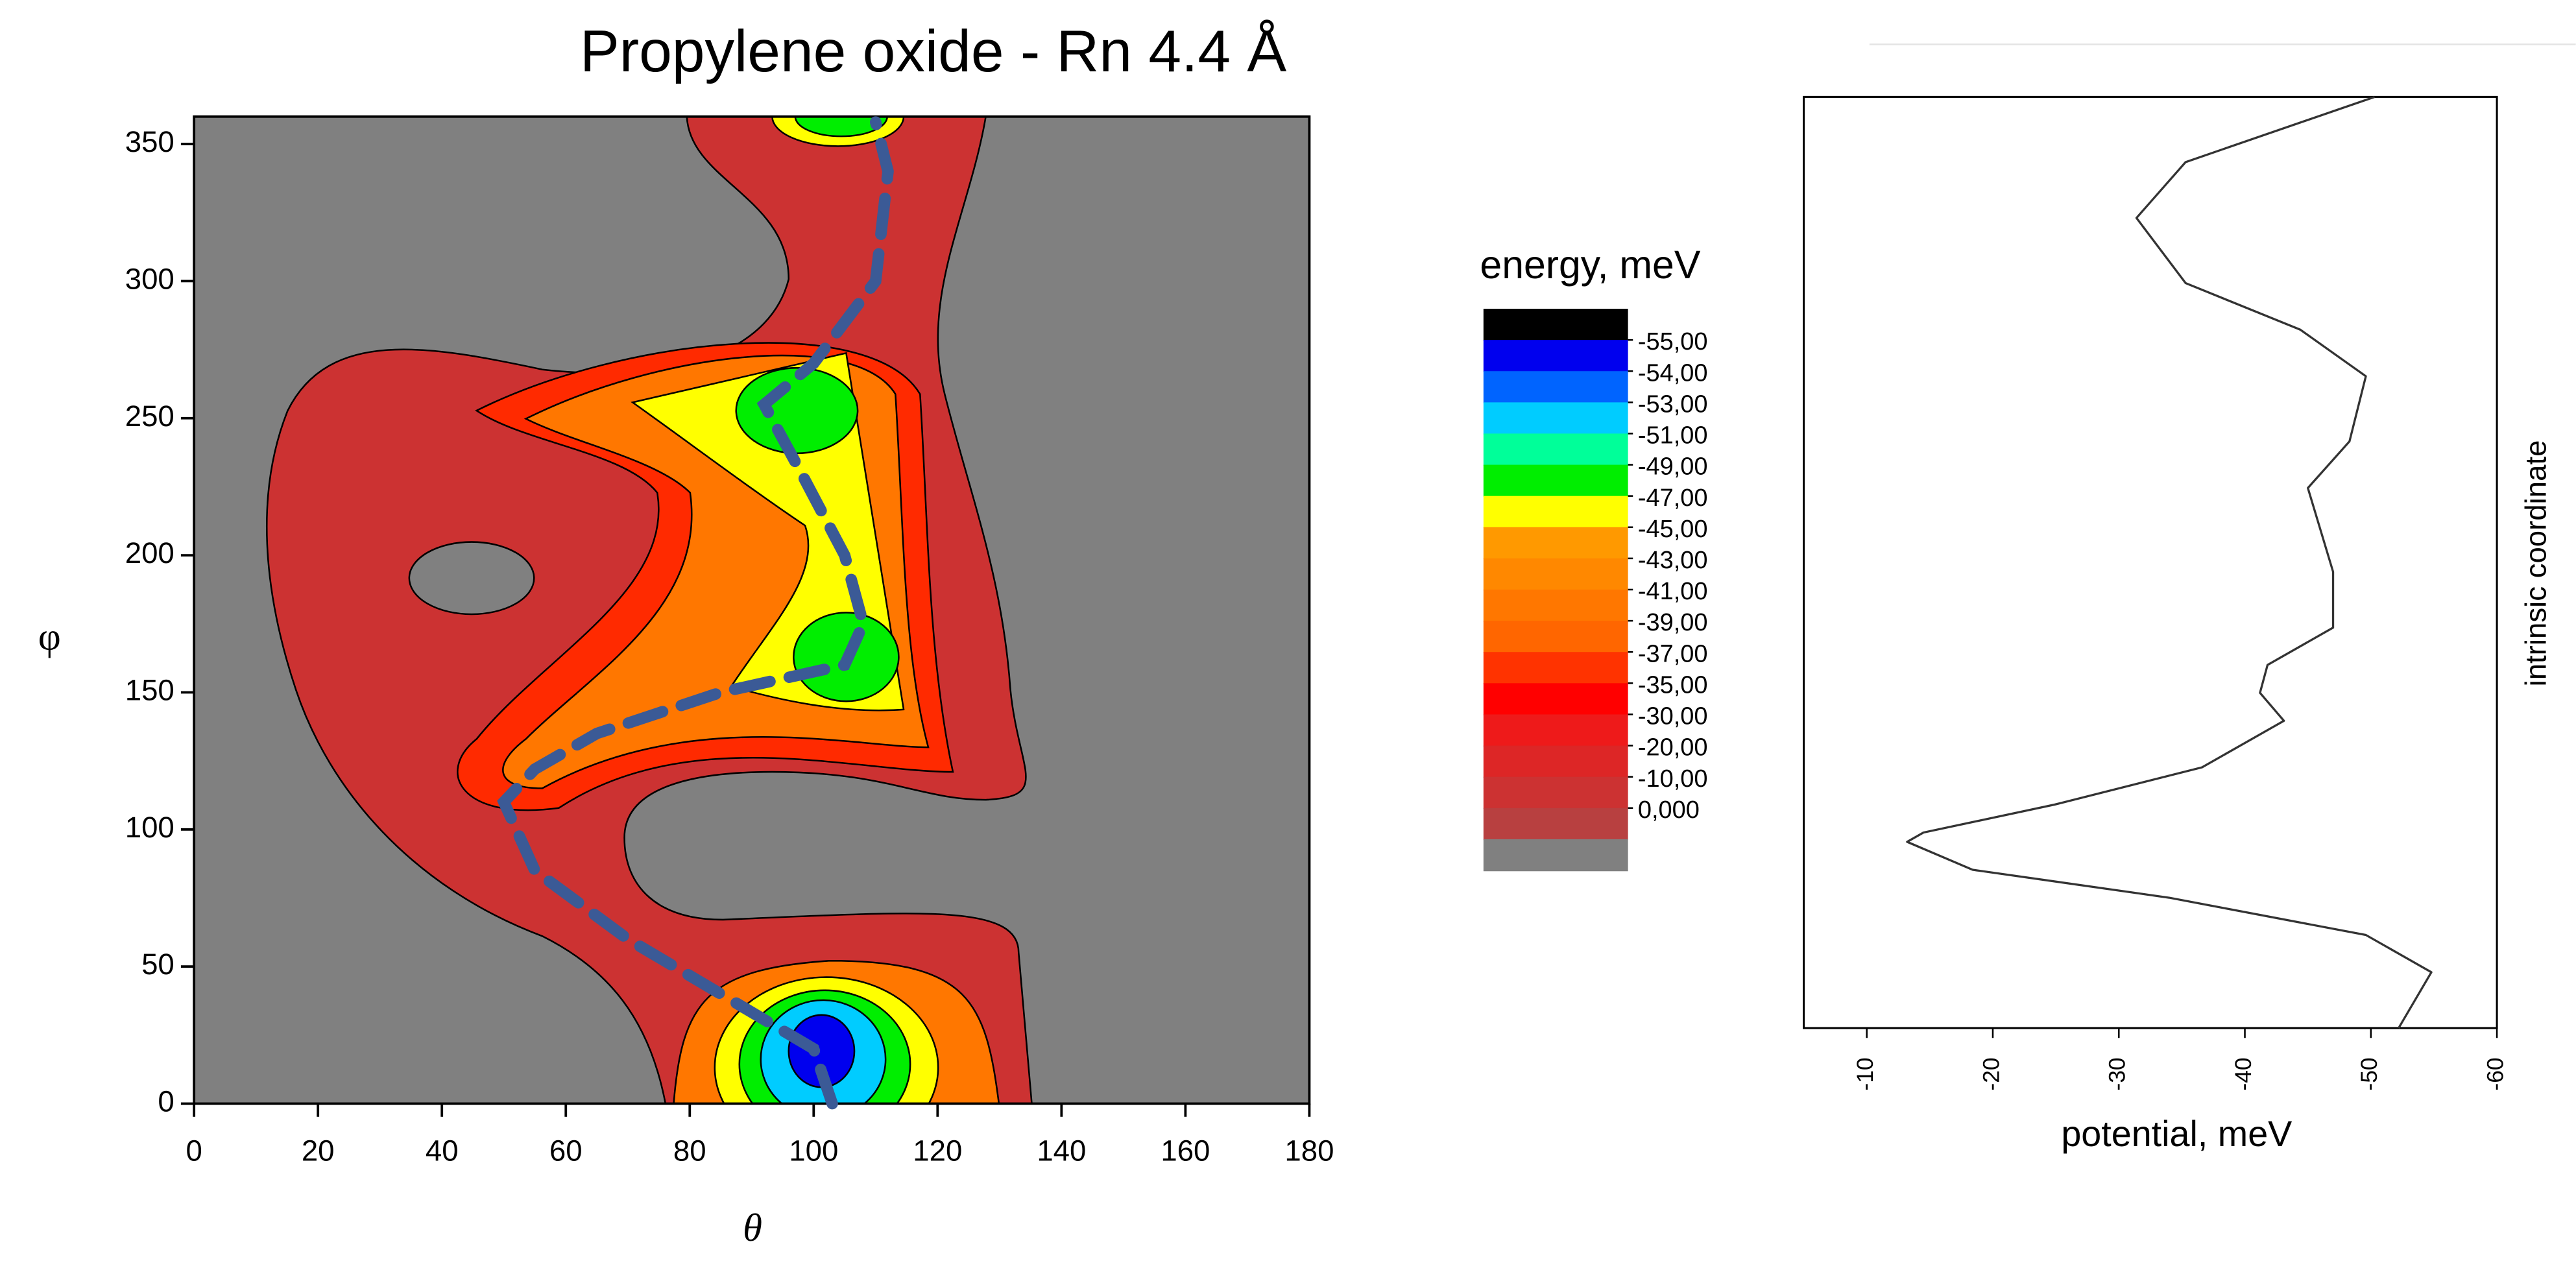  I want to click on x-axis-label: θ, so click(752, 1228).